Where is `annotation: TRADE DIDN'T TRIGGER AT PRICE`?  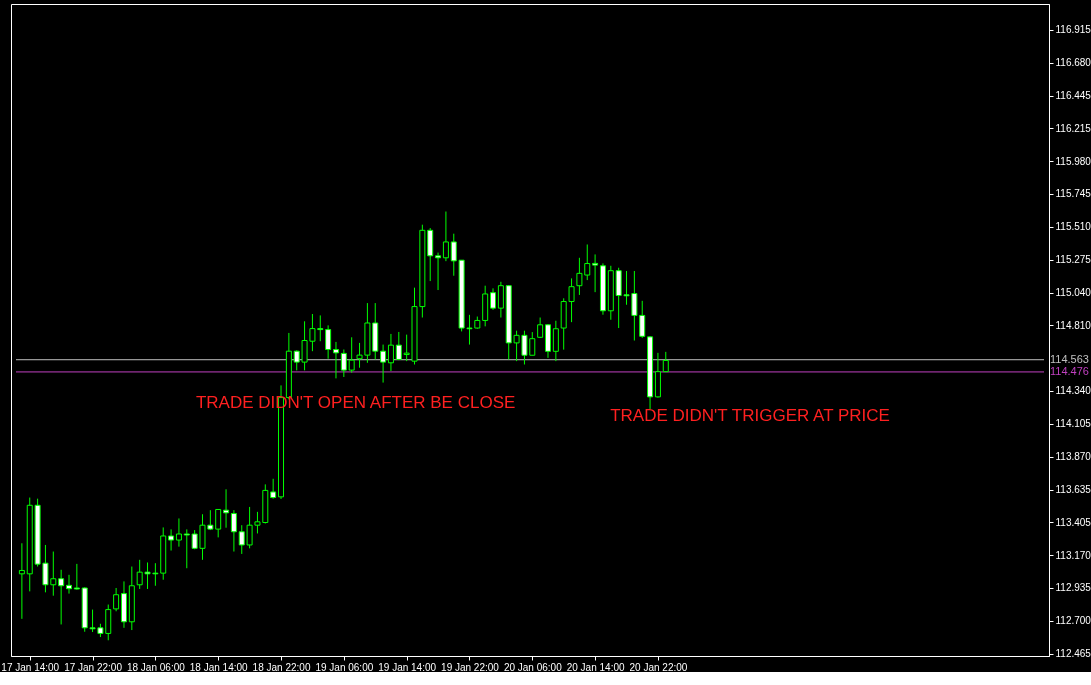
annotation: TRADE DIDN'T TRIGGER AT PRICE is located at coordinates (750, 416).